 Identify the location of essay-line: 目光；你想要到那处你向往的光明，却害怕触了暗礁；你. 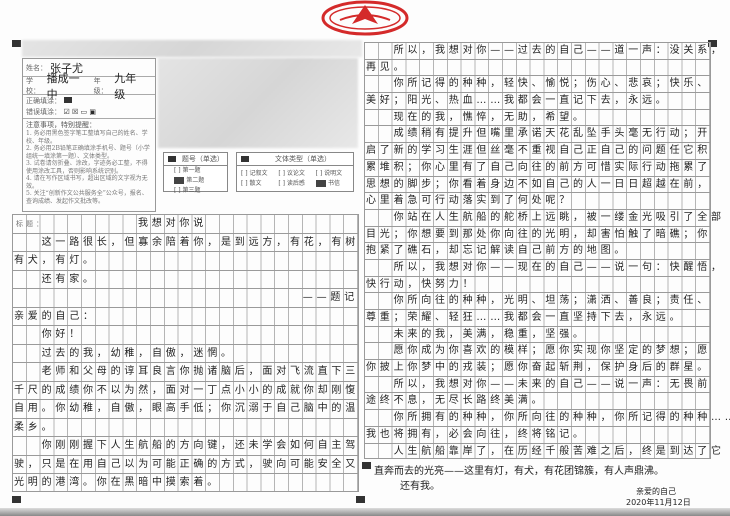
(537, 234).